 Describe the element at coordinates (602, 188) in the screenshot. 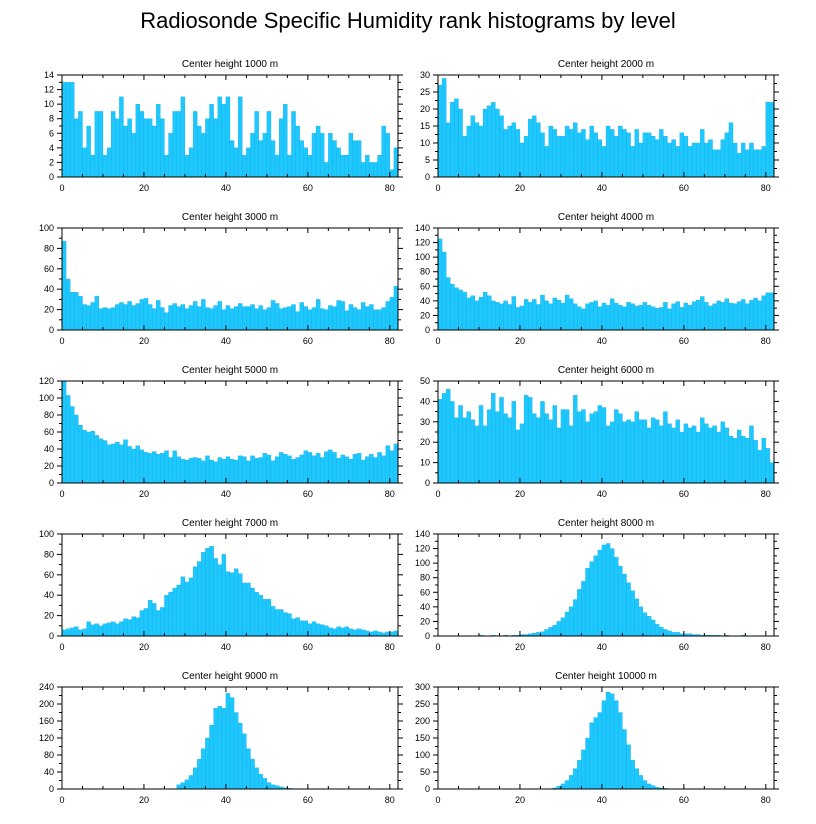

I see `x-tick-label: 40` at that location.